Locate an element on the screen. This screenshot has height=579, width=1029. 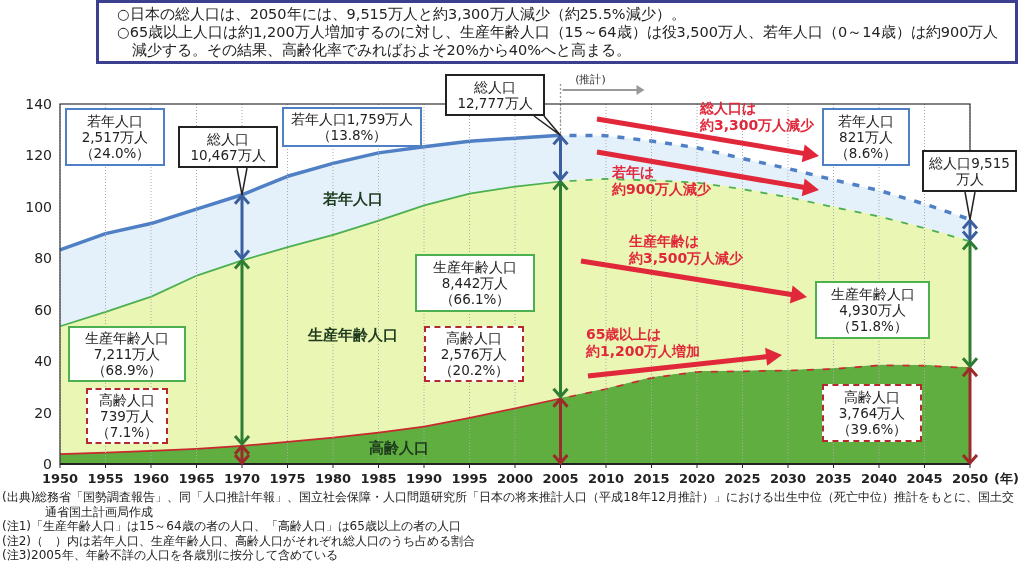
x-tick-label: 1950 is located at coordinates (60, 478).